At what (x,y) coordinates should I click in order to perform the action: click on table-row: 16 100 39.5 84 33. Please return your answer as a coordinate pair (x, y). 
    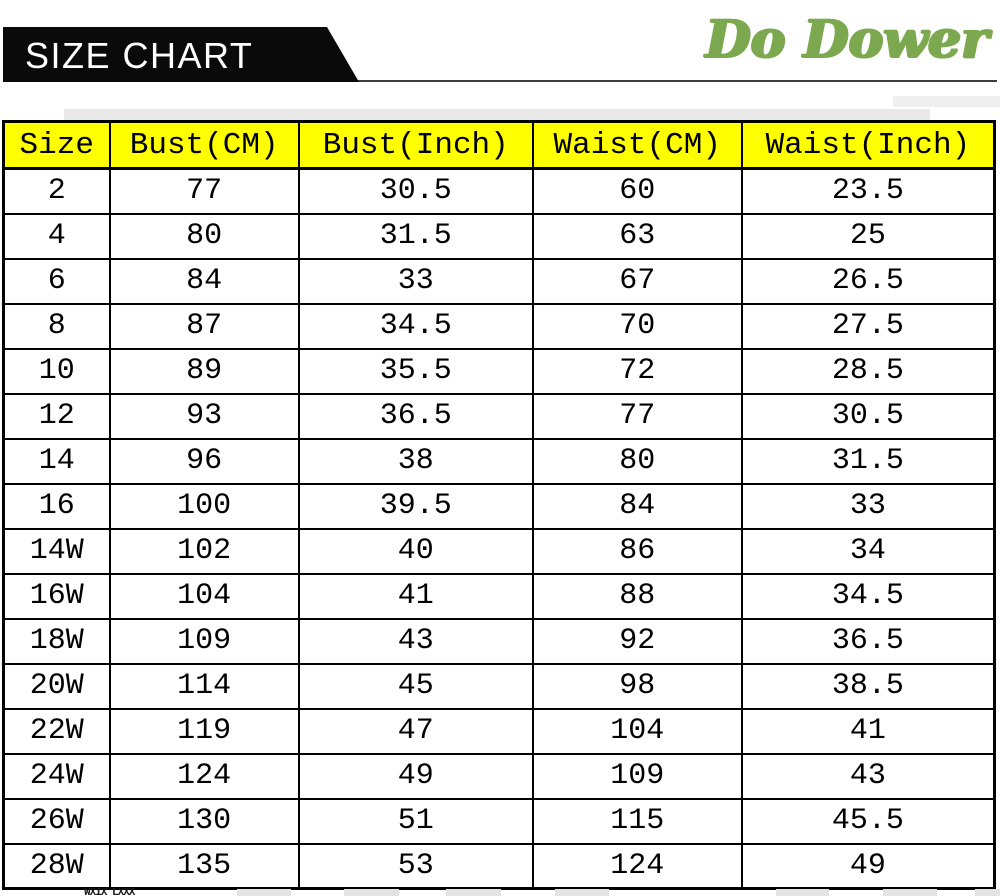
    Looking at the image, I should click on (499, 506).